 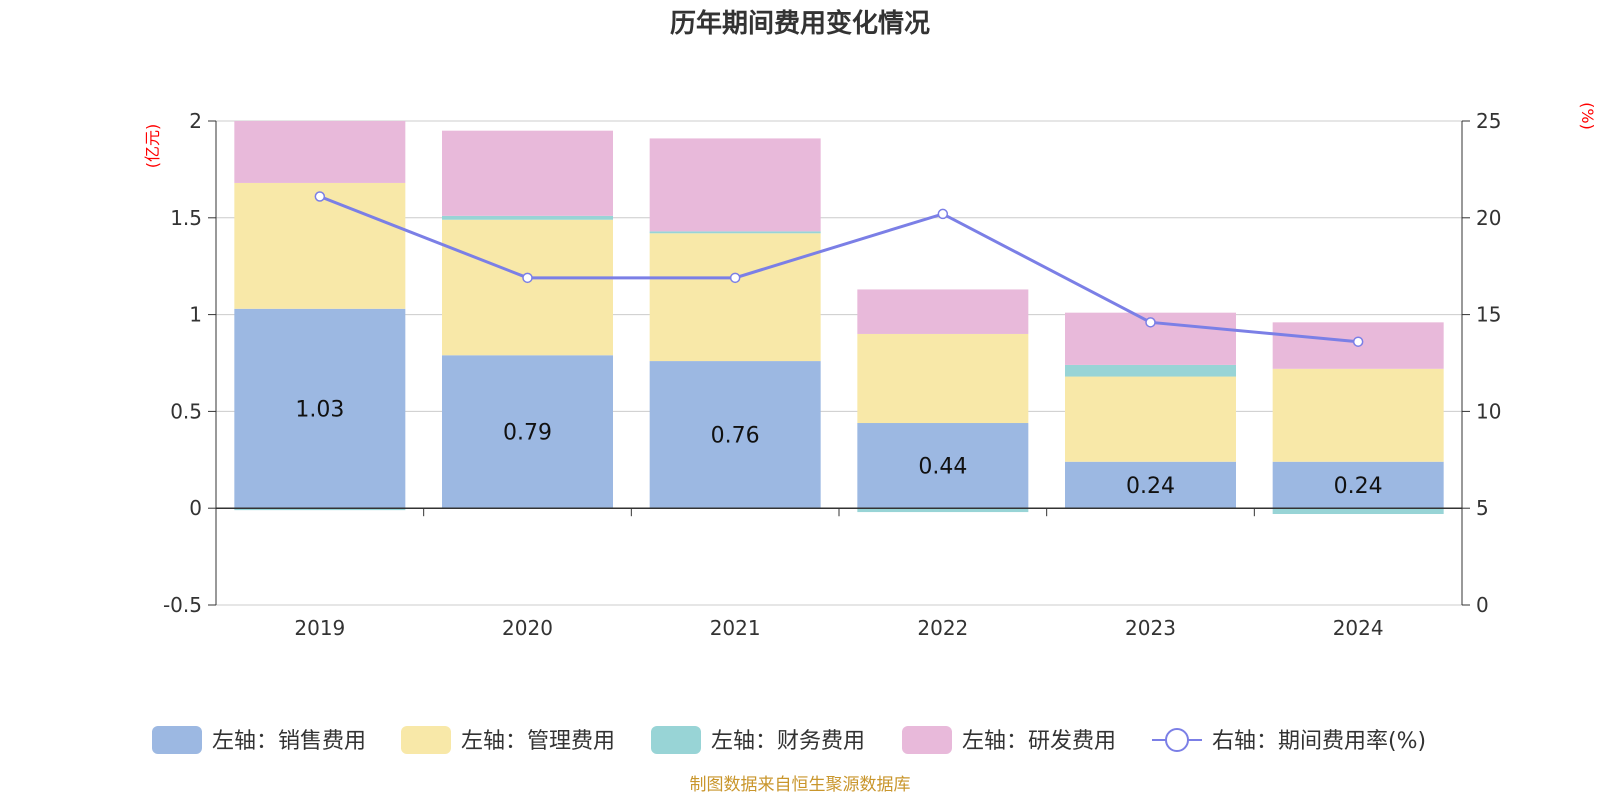 What do you see at coordinates (527, 628) in the screenshot?
I see `x-tick-label: 2020` at bounding box center [527, 628].